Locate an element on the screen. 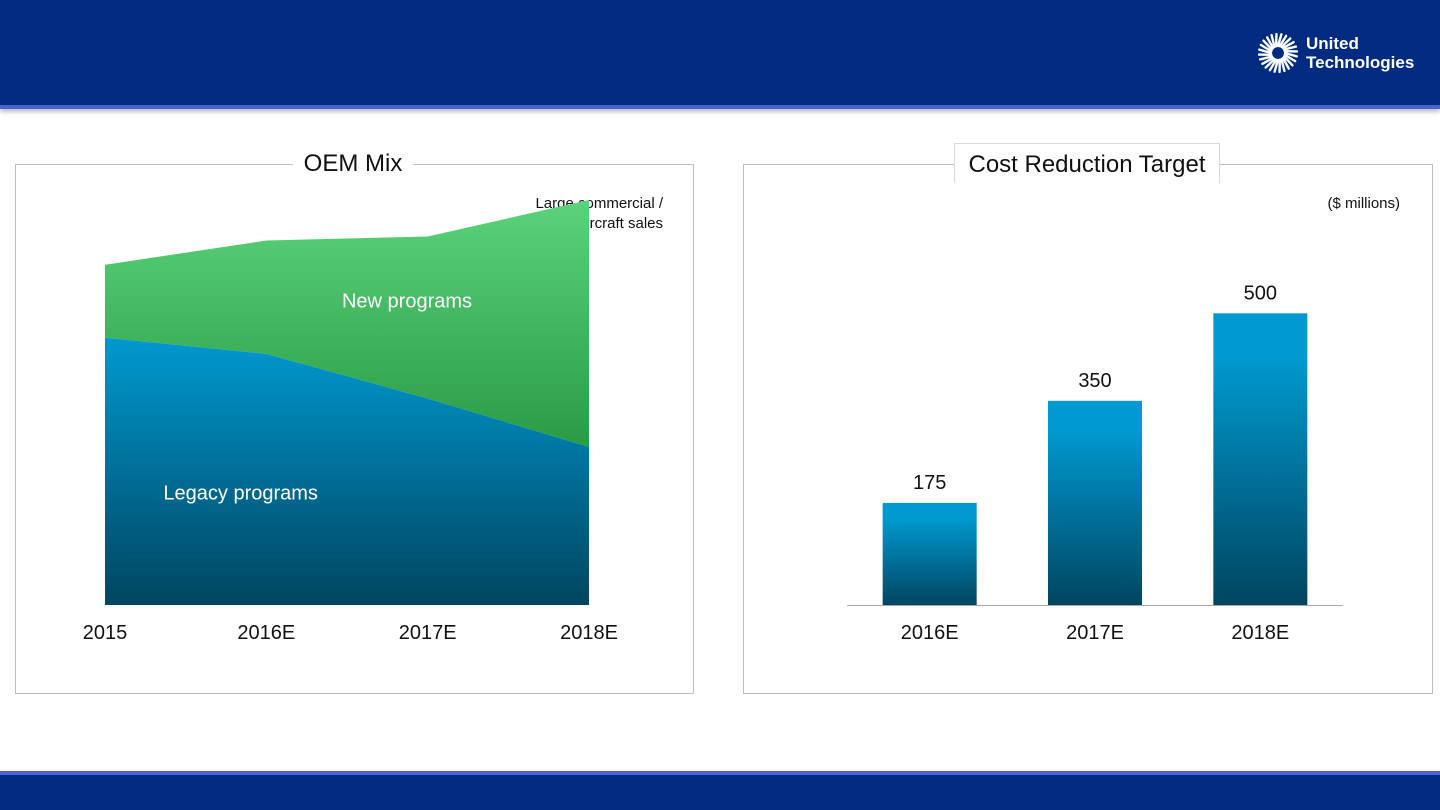 The width and height of the screenshot is (1440, 810). footer-bar is located at coordinates (720, 790).